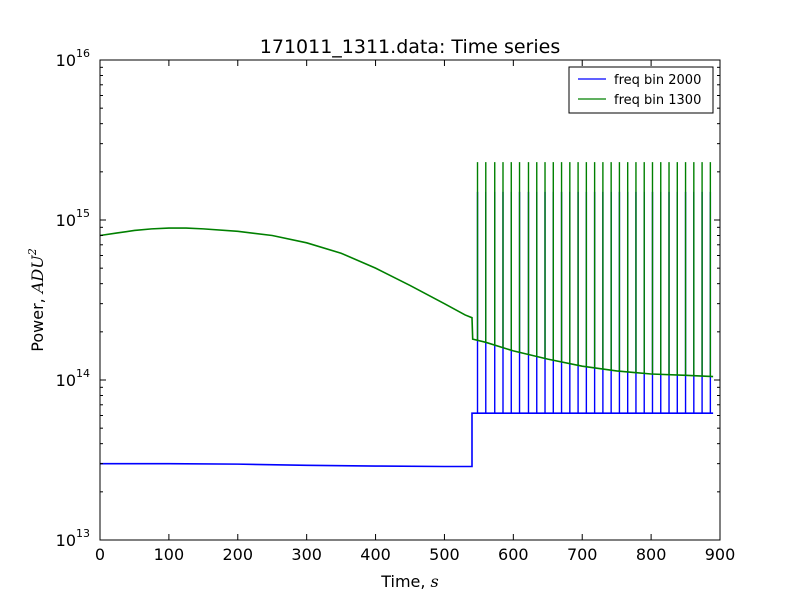 Image resolution: width=800 pixels, height=600 pixels. I want to click on y-tick-label: 1015, so click(73, 218).